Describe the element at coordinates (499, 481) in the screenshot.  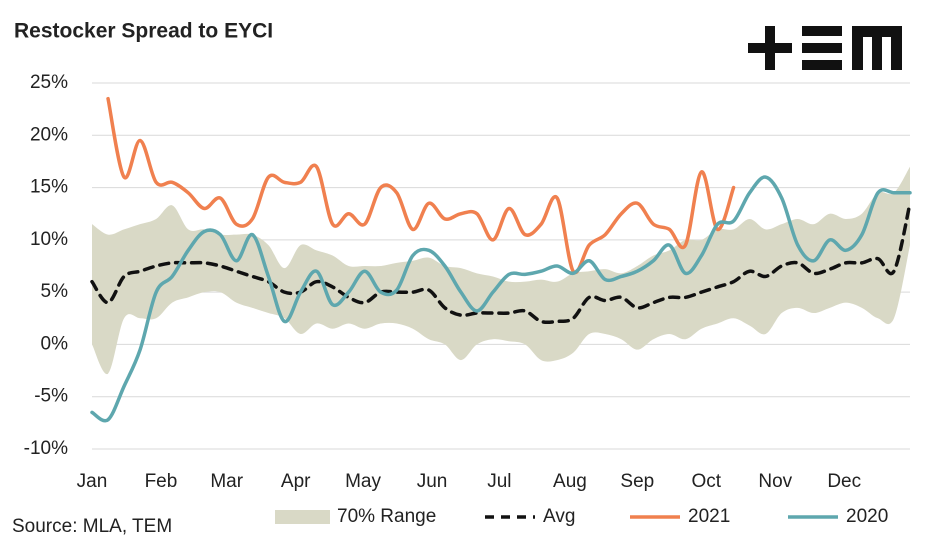
I see `x-tick-label: Jul` at that location.